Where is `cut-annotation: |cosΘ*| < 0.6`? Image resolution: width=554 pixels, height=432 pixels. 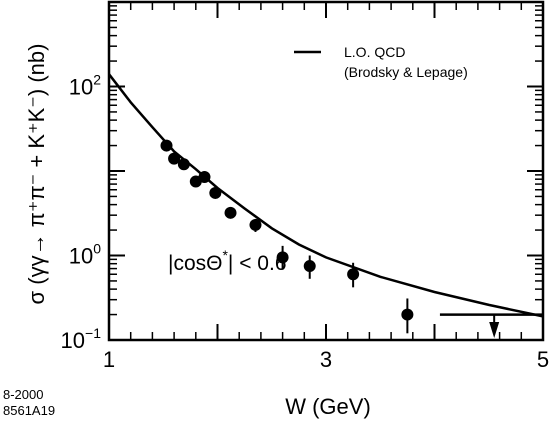
cut-annotation: |cosΘ*| < 0.6 is located at coordinates (227, 261).